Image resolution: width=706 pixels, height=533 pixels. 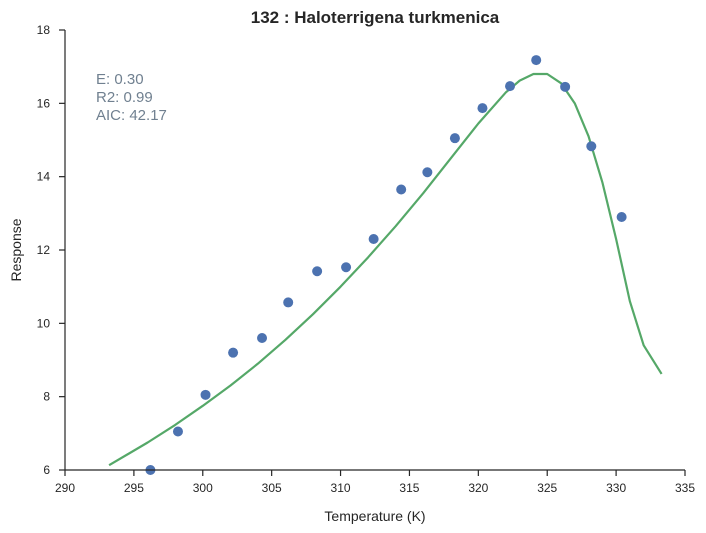 What do you see at coordinates (65, 488) in the screenshot?
I see `x-tick-label: 290` at bounding box center [65, 488].